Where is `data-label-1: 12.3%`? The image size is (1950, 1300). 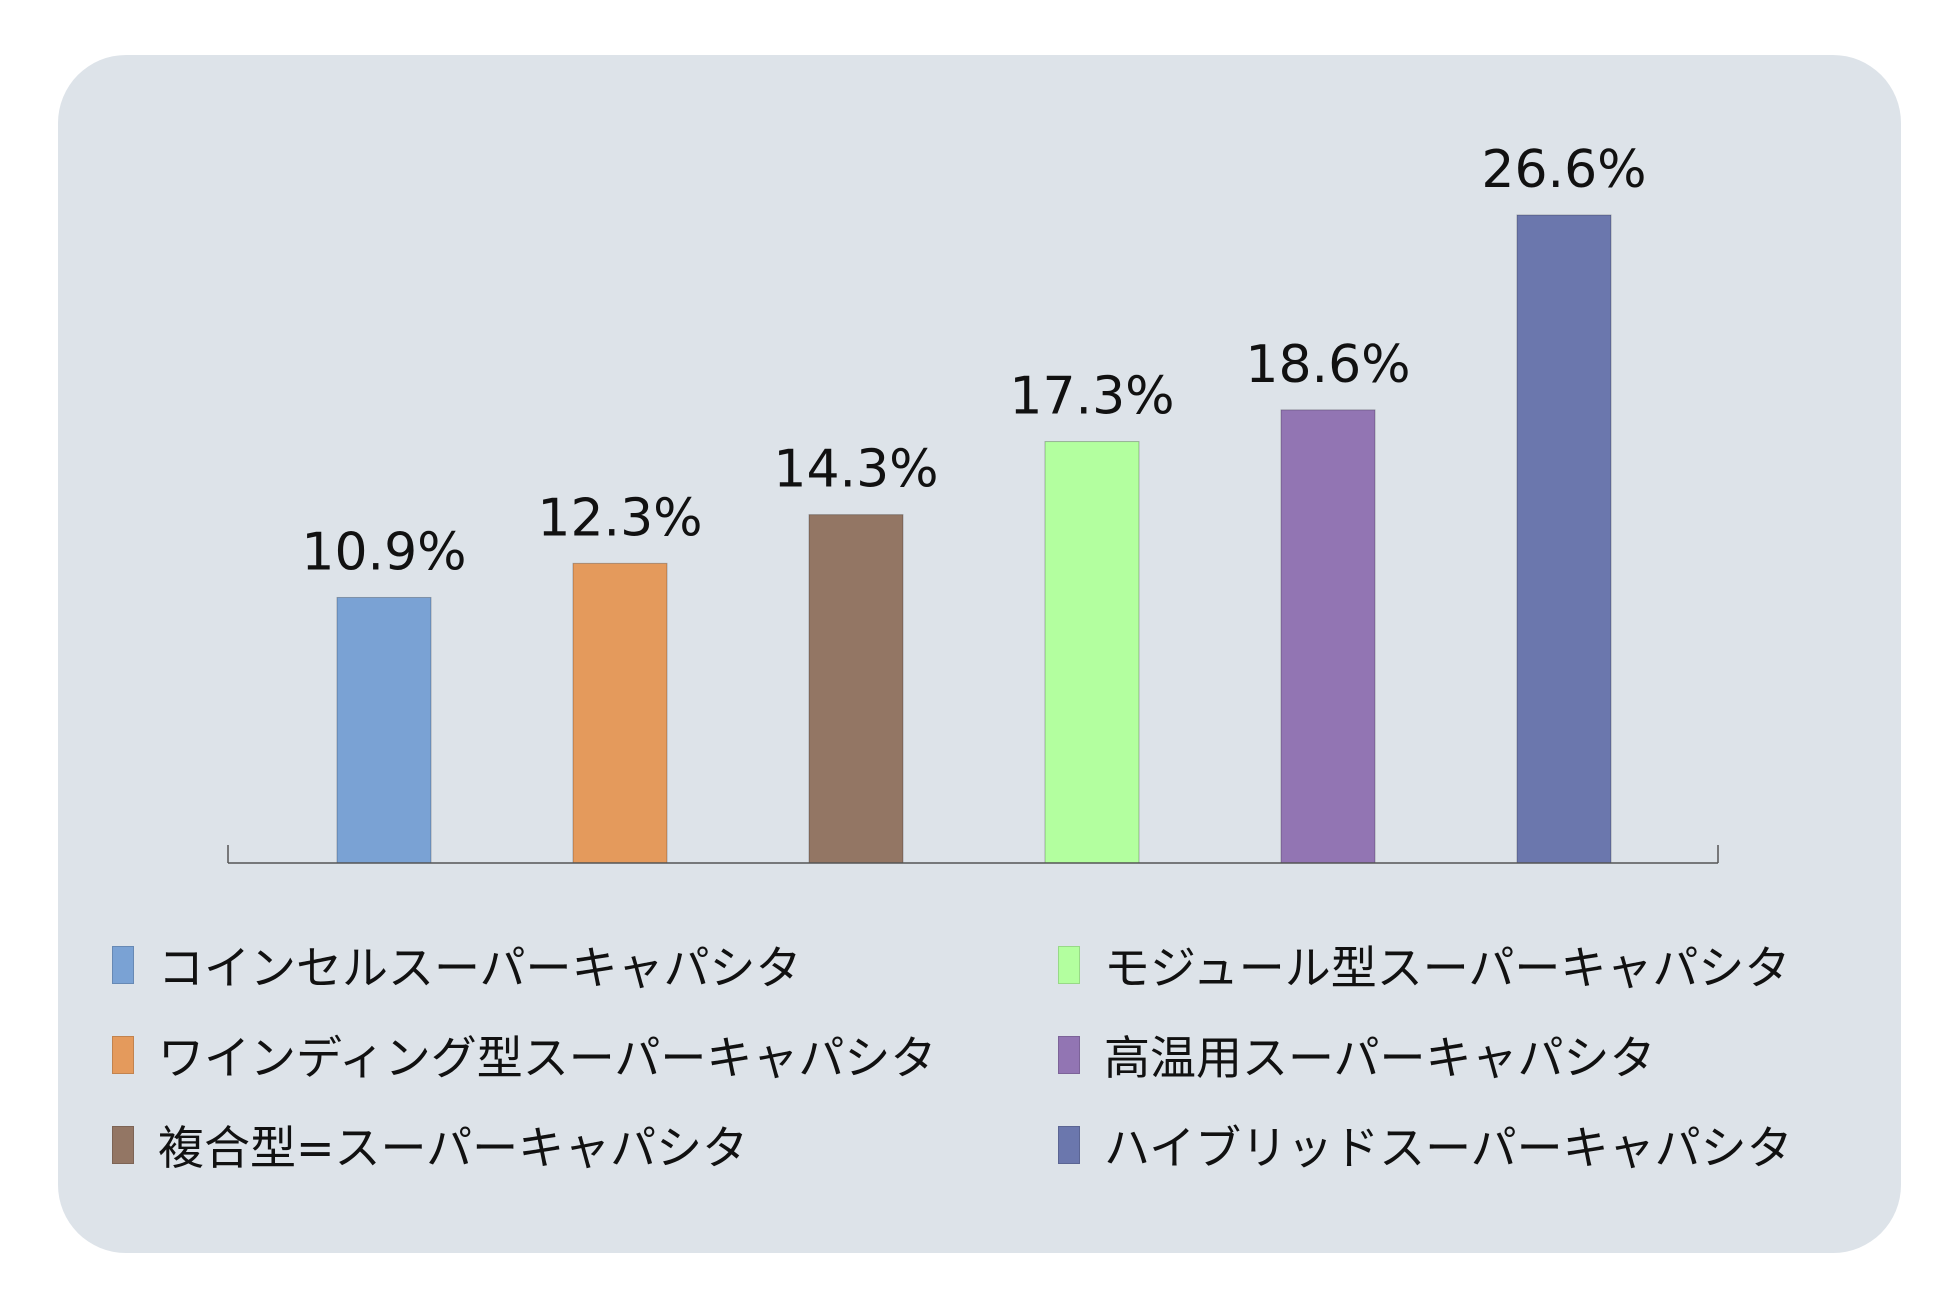
data-label-1: 12.3% is located at coordinates (619, 518).